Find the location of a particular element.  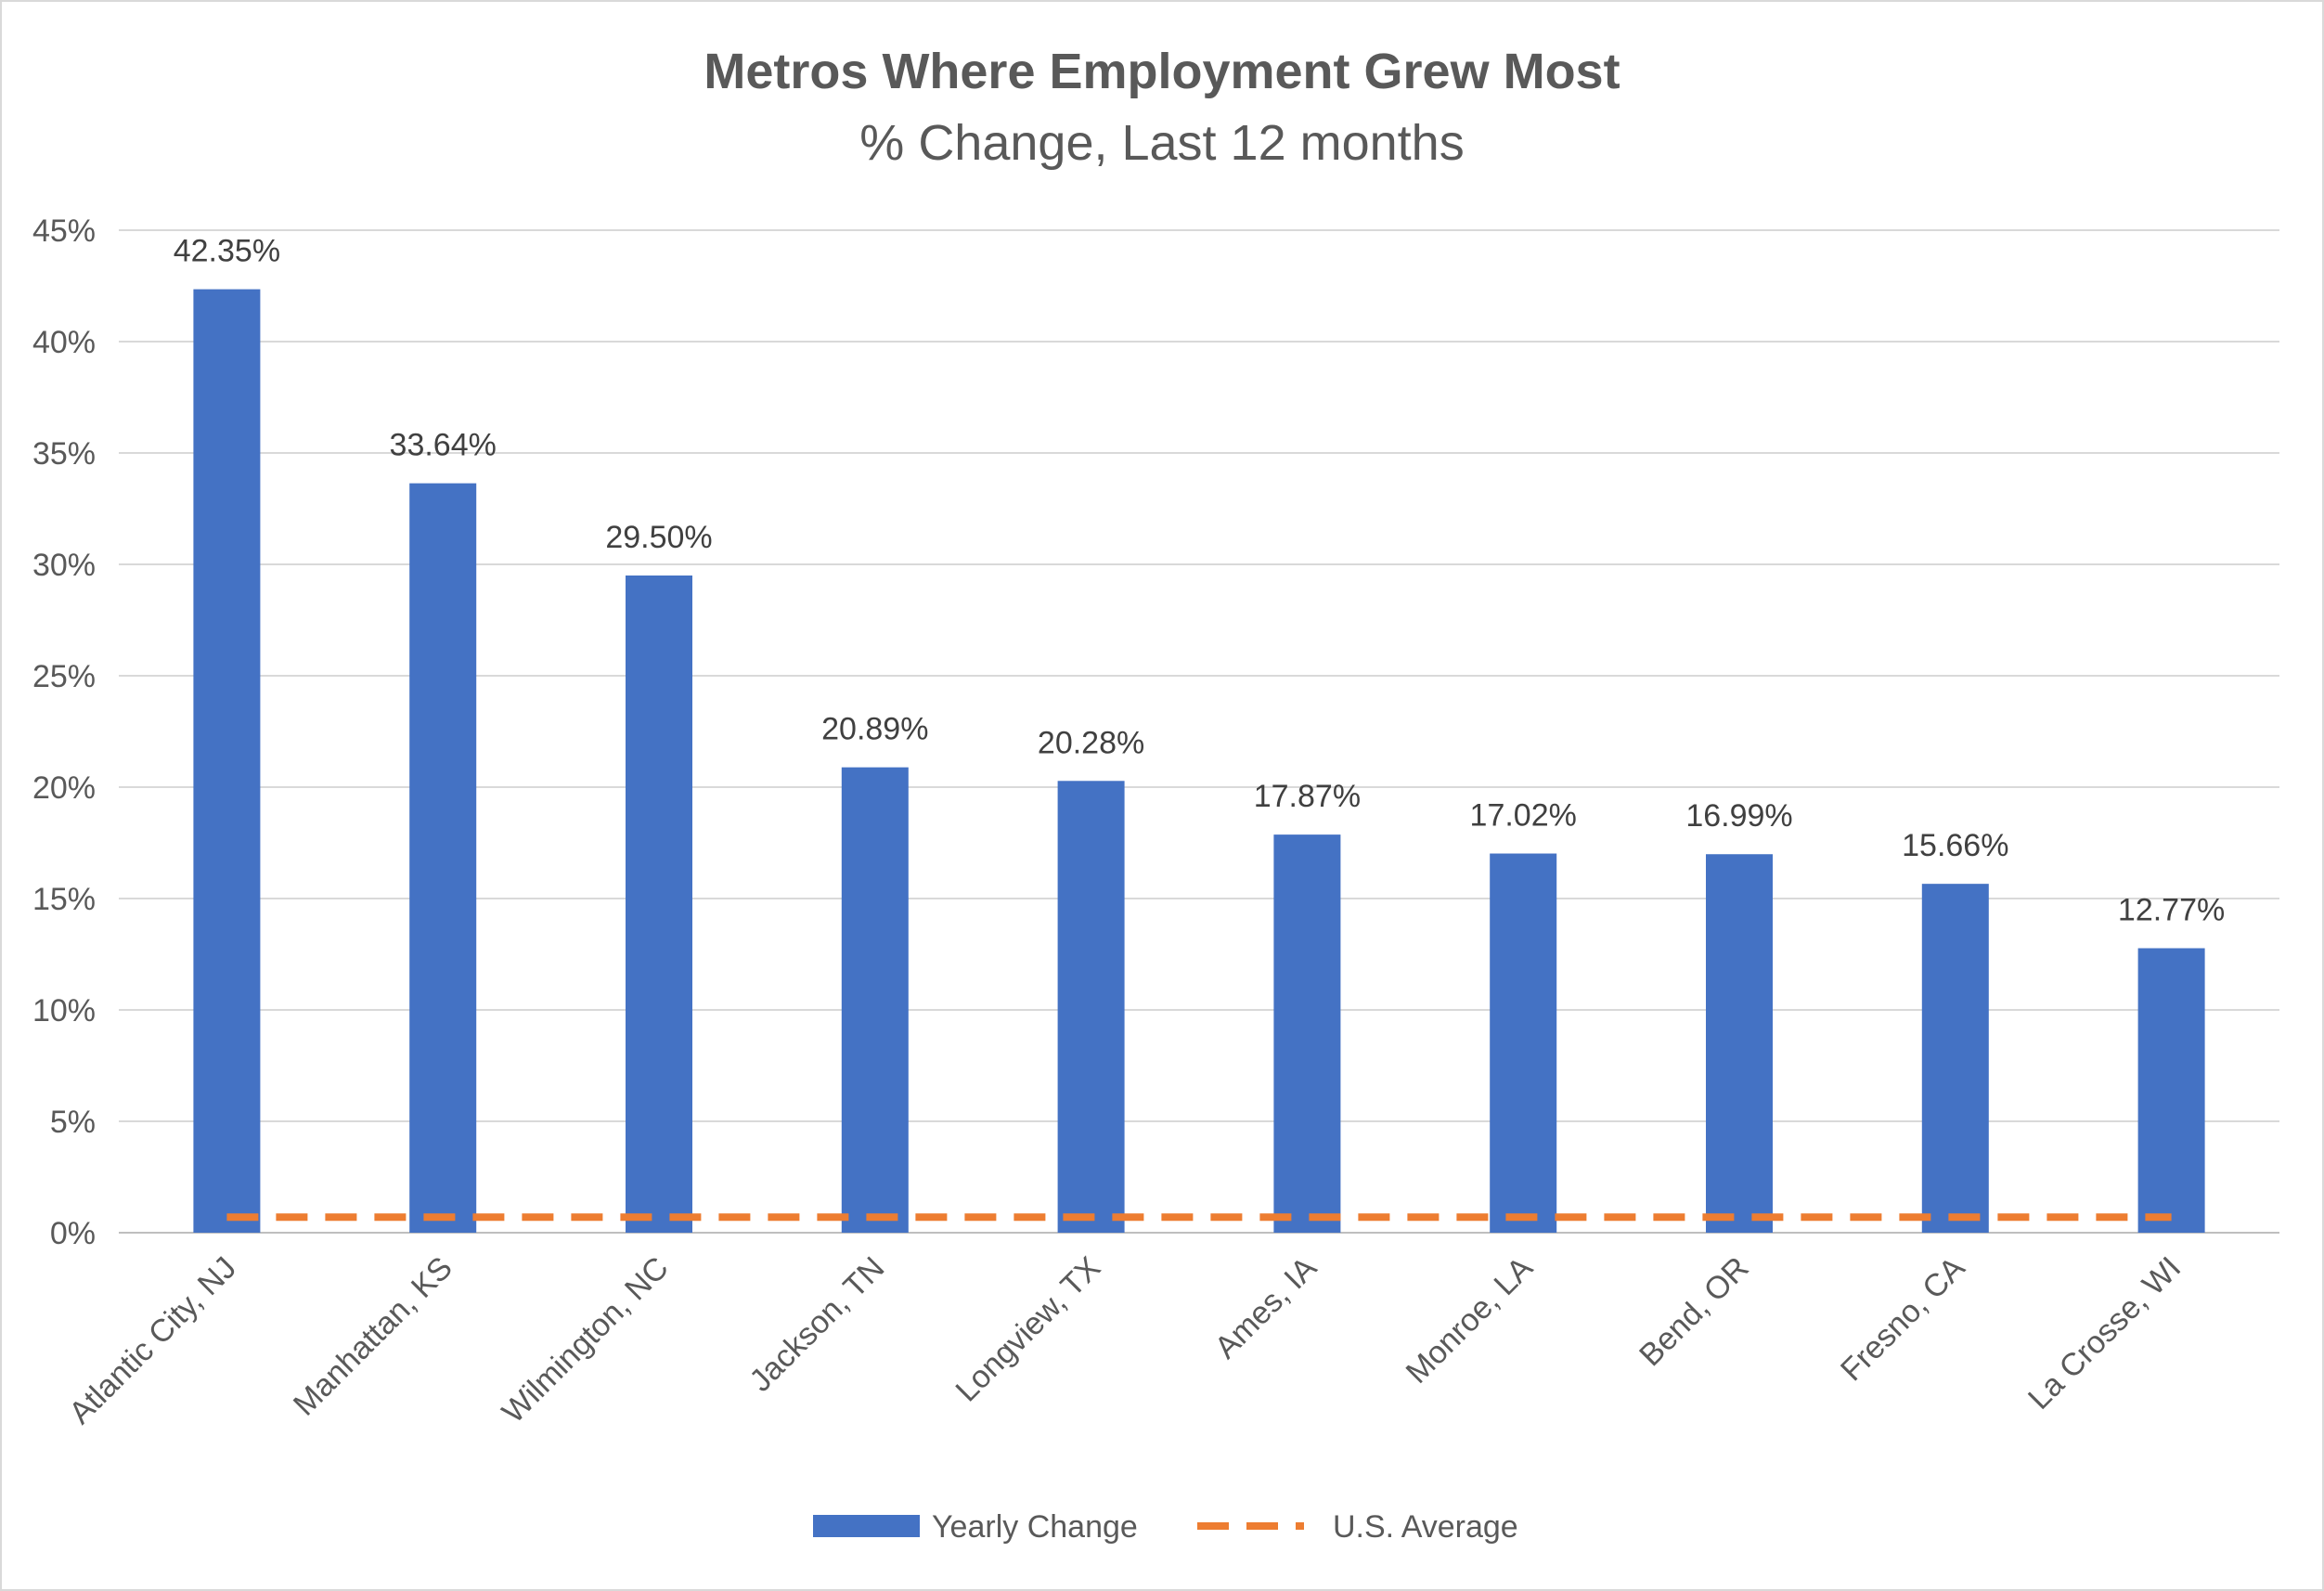

legend: Yearly Change U.S. Average is located at coordinates (1166, 1527).